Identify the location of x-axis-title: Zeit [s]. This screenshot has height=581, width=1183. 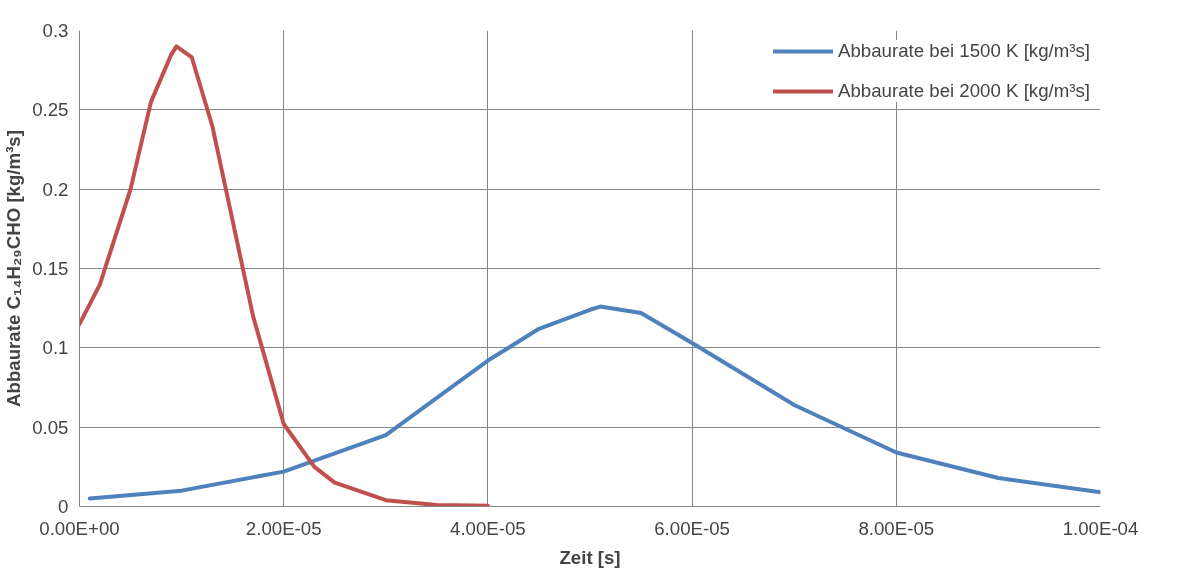
(590, 557).